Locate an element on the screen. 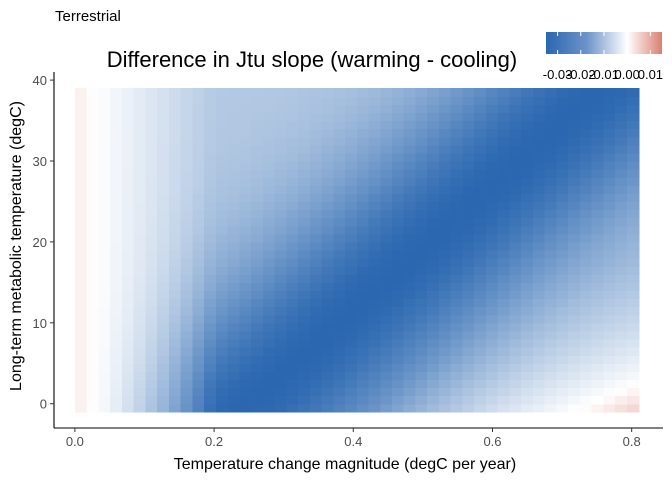  x-tick-label: 0.4 is located at coordinates (353, 441).